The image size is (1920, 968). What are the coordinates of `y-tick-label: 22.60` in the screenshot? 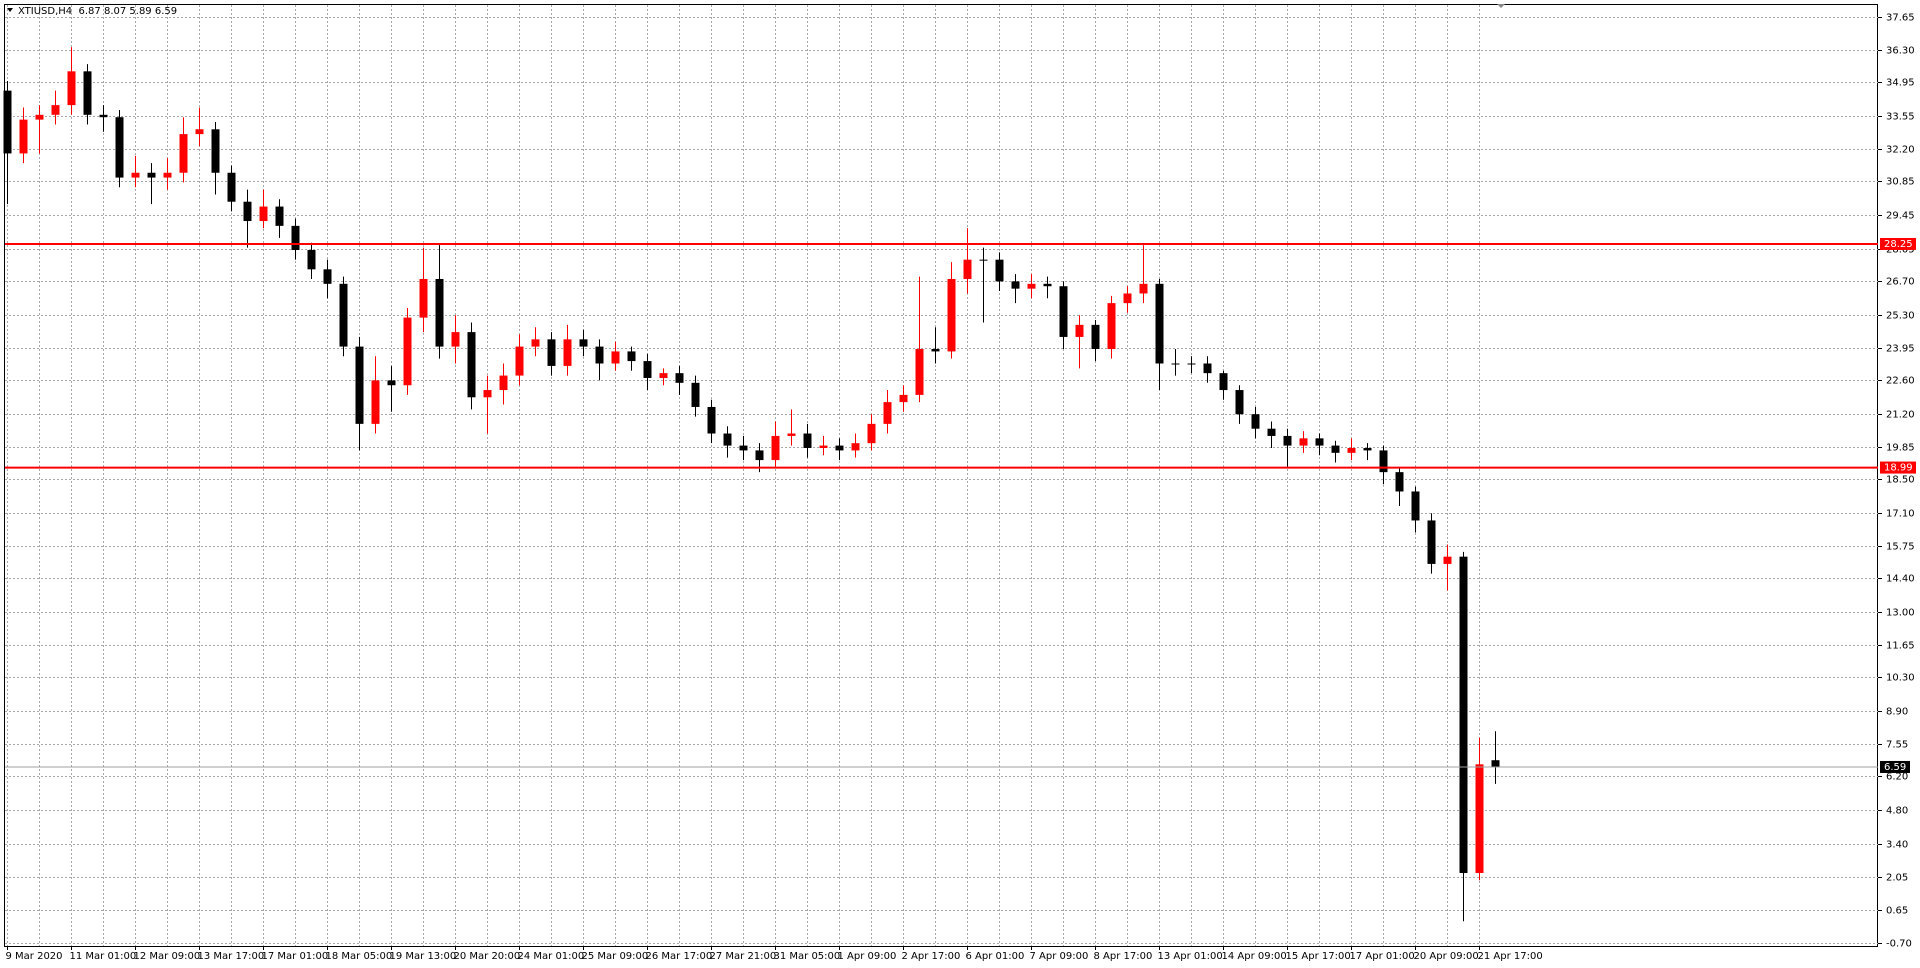 It's located at (1900, 381).